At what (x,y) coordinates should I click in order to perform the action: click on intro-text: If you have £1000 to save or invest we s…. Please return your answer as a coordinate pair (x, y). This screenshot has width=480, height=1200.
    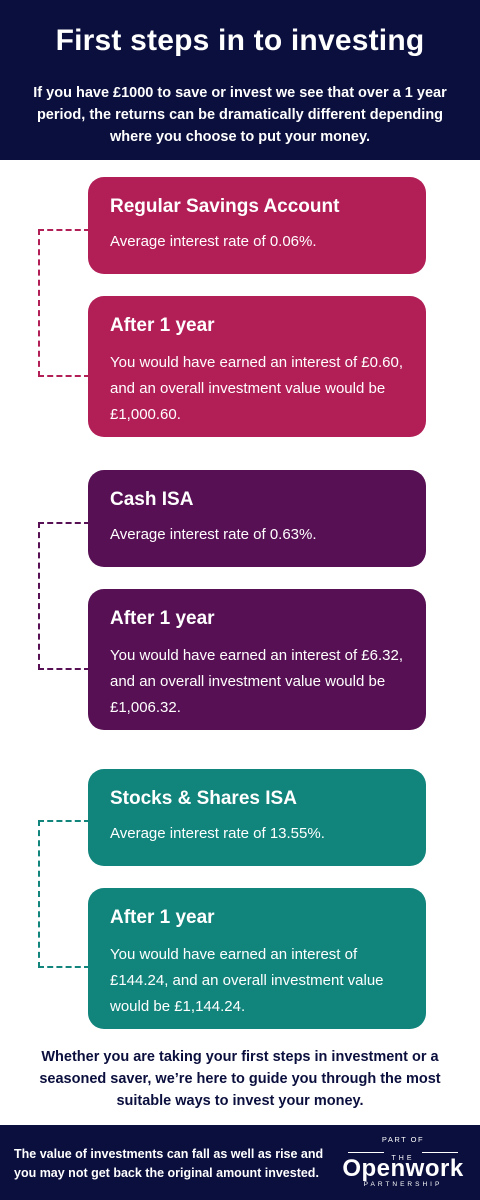
    Looking at the image, I should click on (240, 115).